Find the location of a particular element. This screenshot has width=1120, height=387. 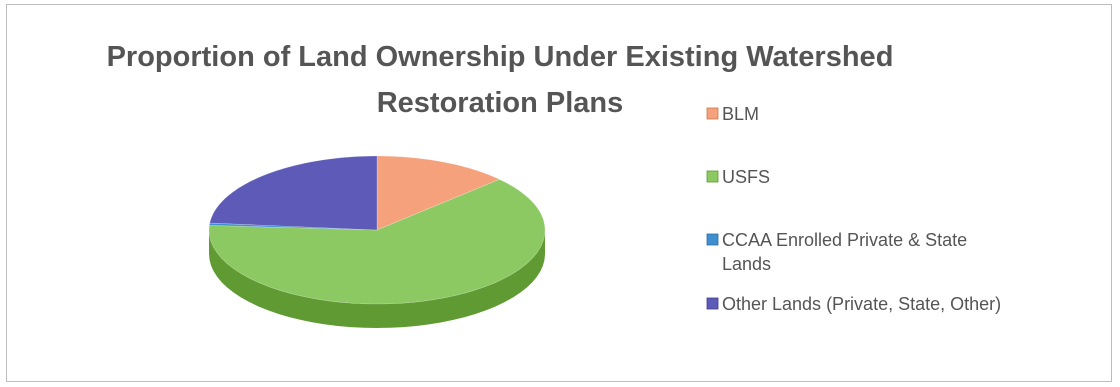

legend-item-3: Other Lands (Private, State, Other) is located at coordinates (853, 304).